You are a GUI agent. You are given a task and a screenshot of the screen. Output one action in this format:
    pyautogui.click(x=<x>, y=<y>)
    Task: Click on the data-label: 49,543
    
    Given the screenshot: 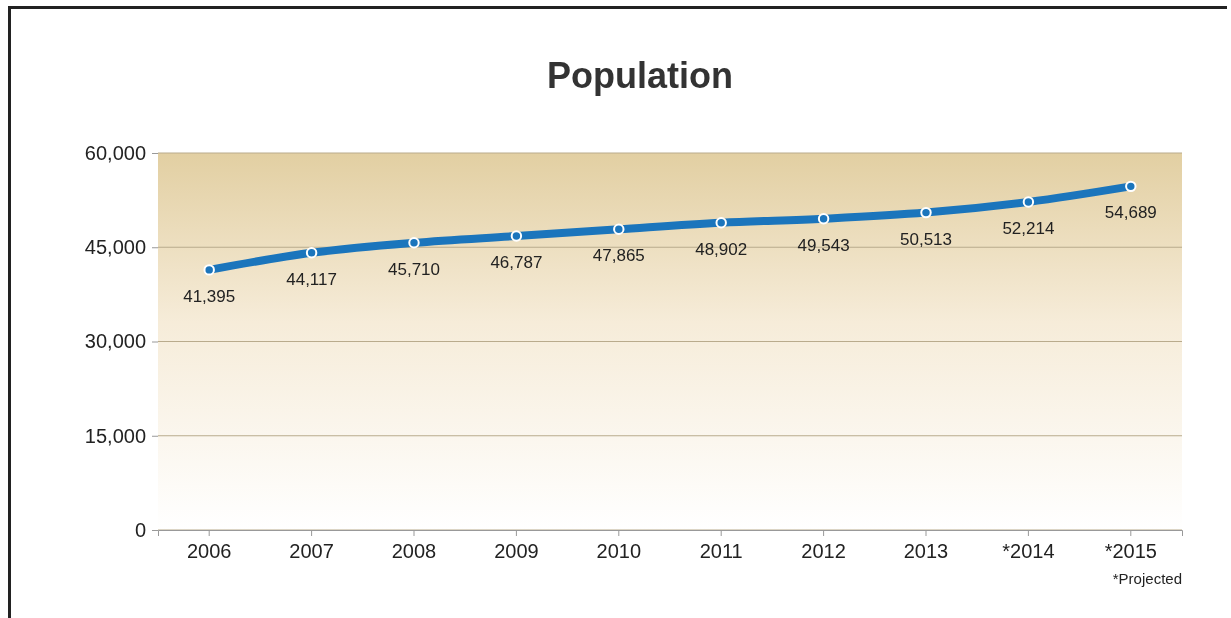 What is the action you would take?
    pyautogui.click(x=823, y=245)
    